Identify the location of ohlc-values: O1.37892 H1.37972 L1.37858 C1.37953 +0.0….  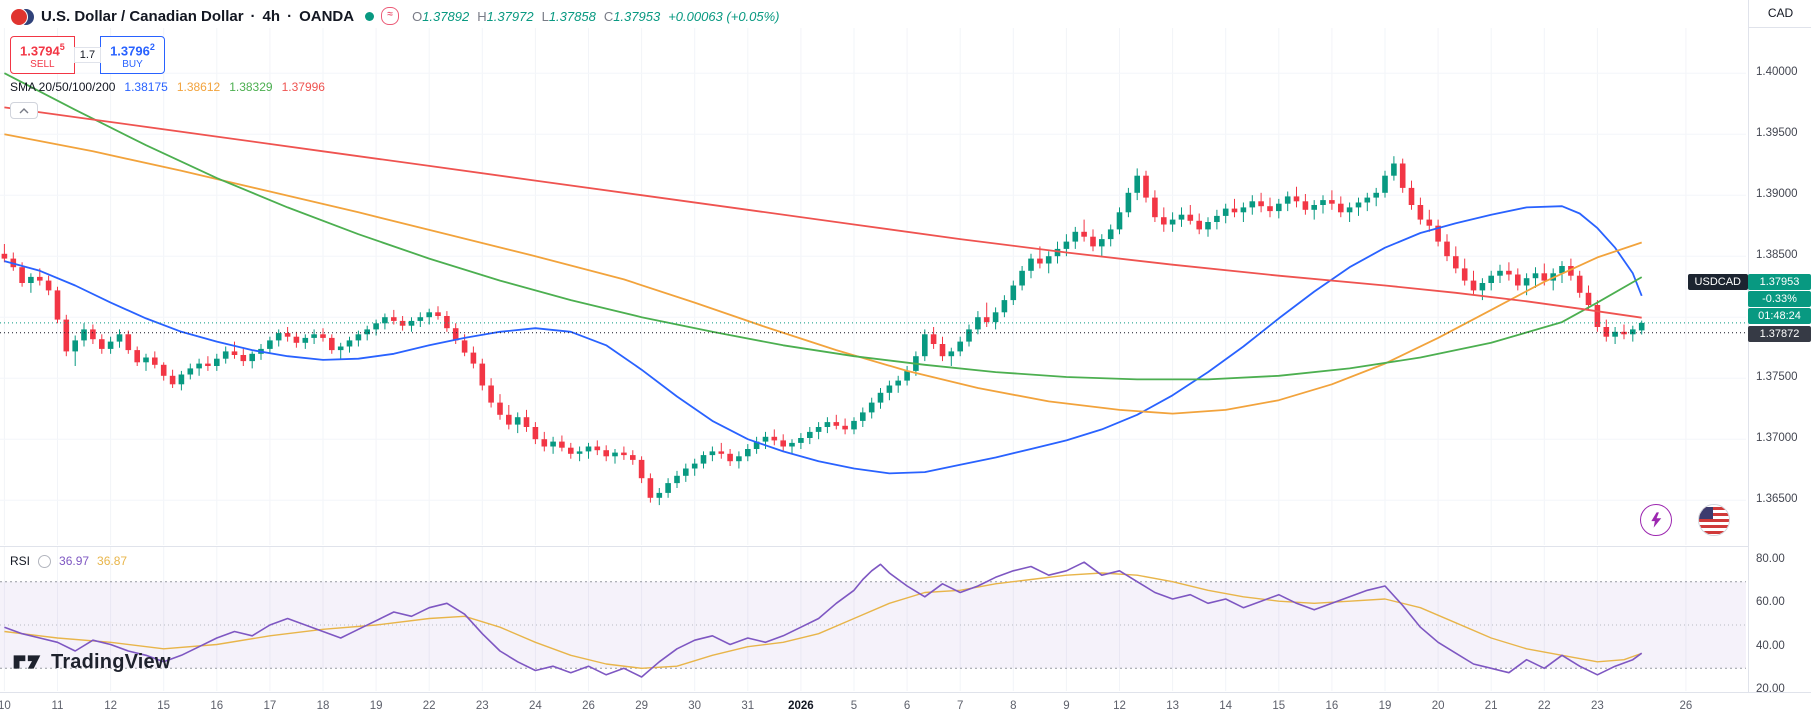
(595, 16).